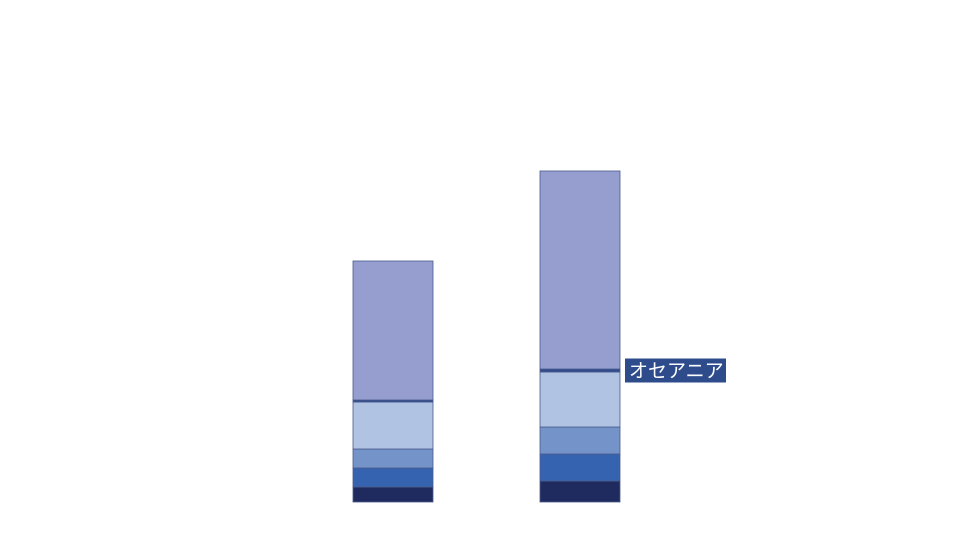 The width and height of the screenshot is (960, 536). I want to click on series-label: オセアニア, so click(676, 371).